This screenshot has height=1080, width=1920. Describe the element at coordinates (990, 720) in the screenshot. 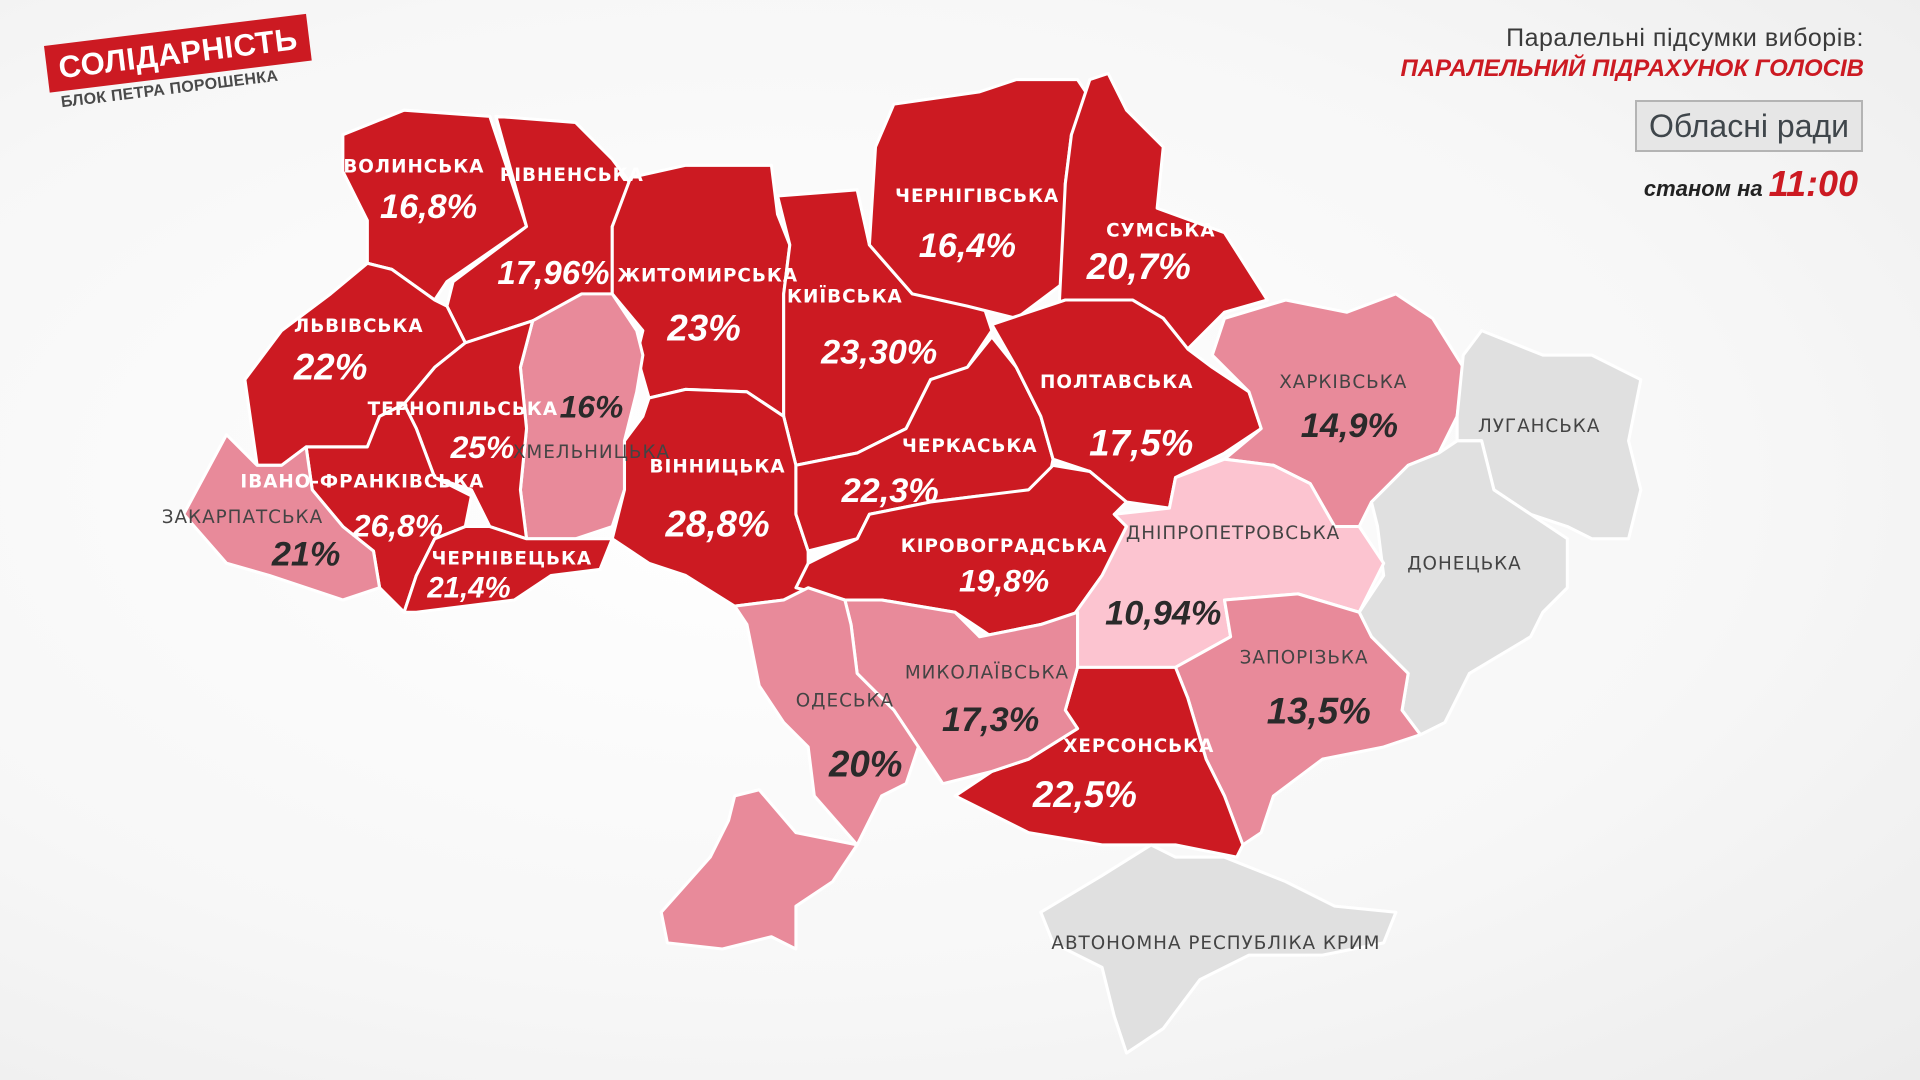

I see `region-value: 17,3%` at that location.